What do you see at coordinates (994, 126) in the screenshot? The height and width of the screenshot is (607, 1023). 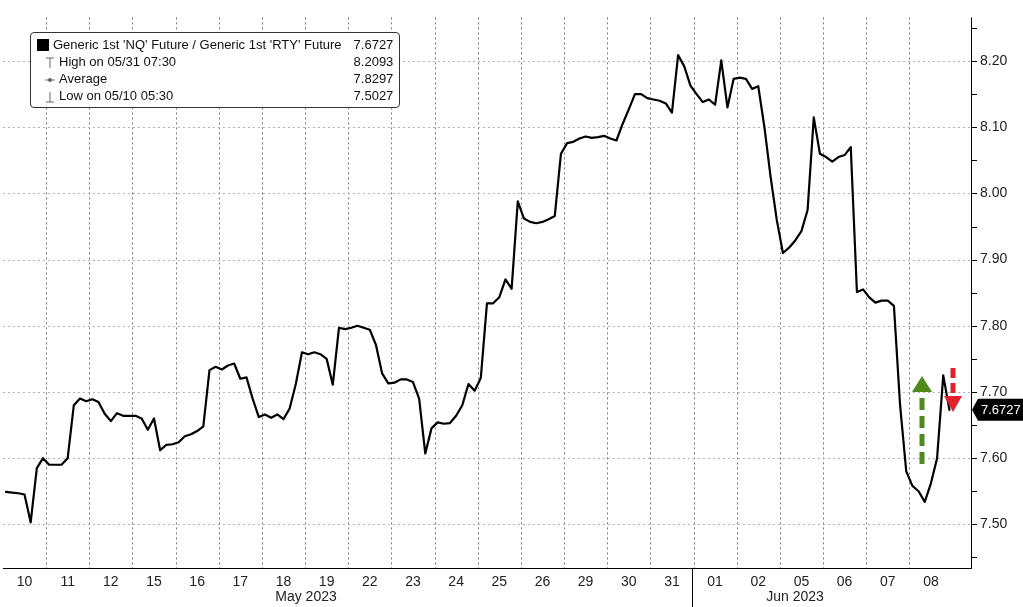 I see `y-tick-label: 8.10` at bounding box center [994, 126].